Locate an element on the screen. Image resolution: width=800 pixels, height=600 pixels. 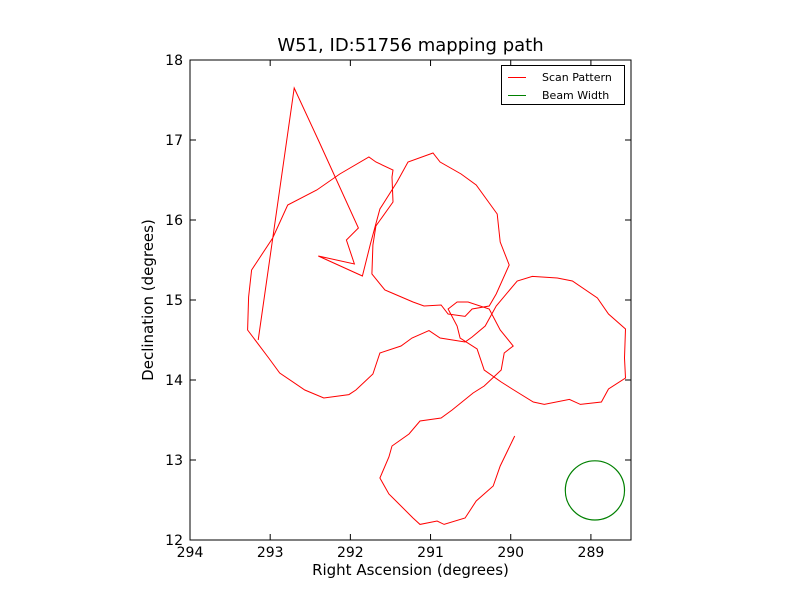
x-tick-label: 293 is located at coordinates (270, 553).